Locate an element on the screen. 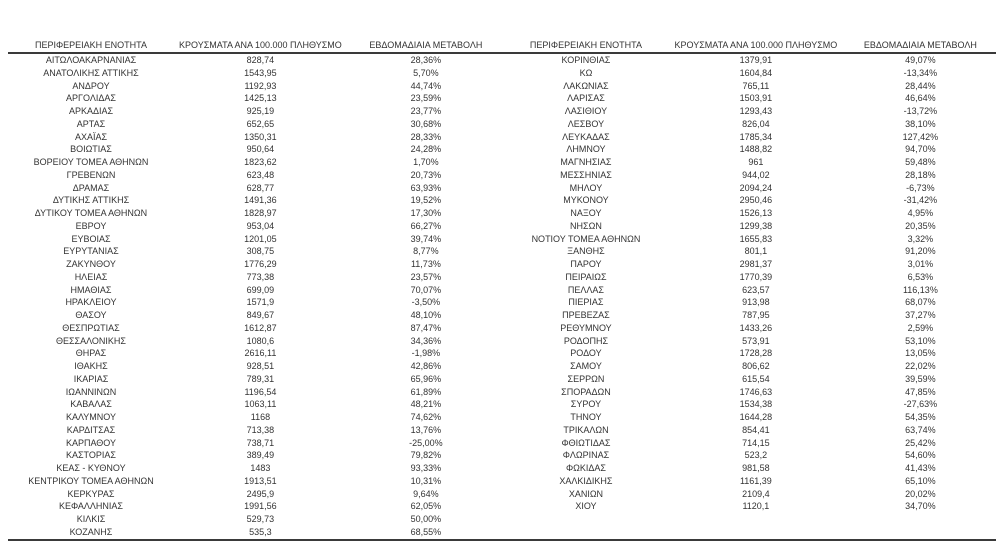 The image size is (1000, 541). header-cases-left: ΚΡΟΥΣΜΑΤΑ ΑΝΑ 100.000 ΠΛΗΘΥΣΜΟ is located at coordinates (260, 44).